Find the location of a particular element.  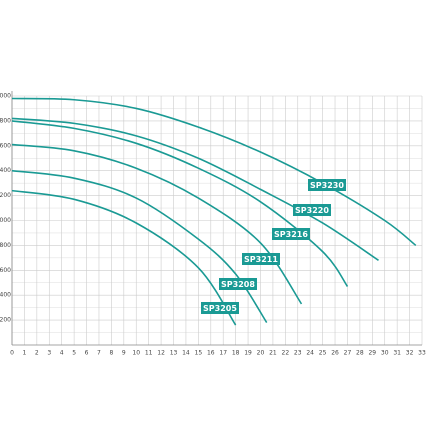

x-tick-label: 33 is located at coordinates (422, 353).